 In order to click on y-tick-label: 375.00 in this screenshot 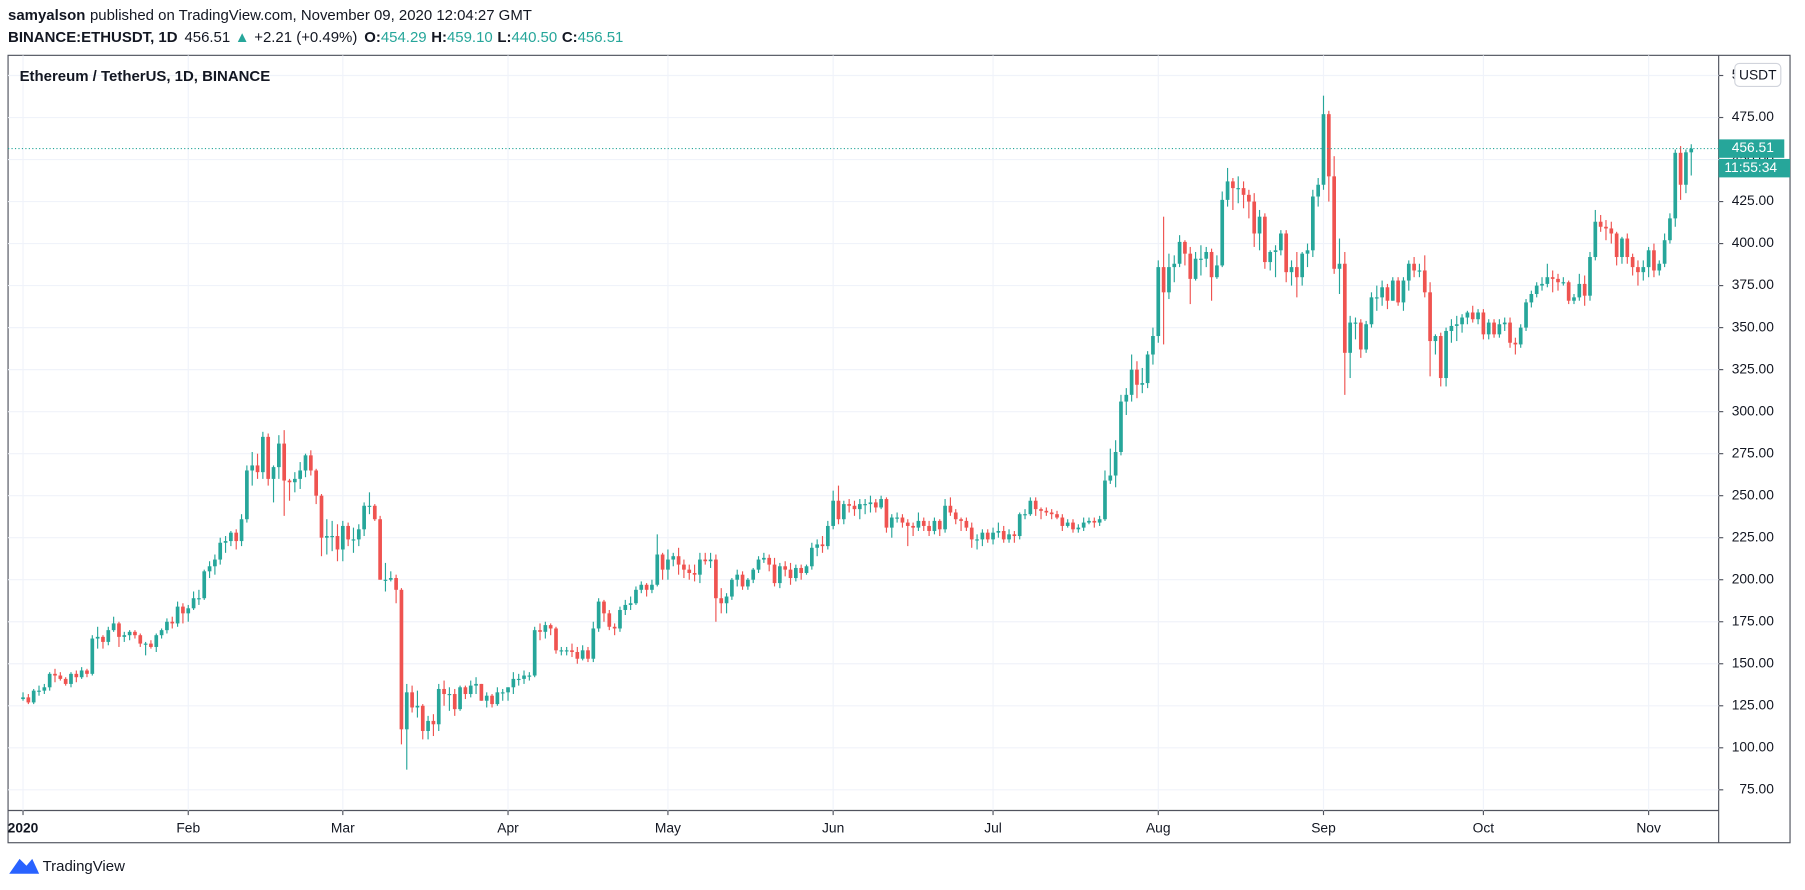, I will do `click(1753, 284)`.